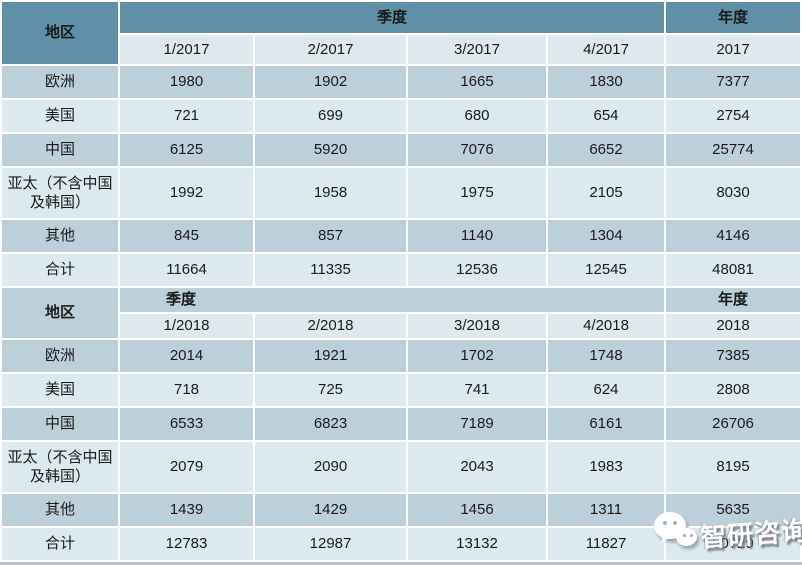 The image size is (802, 565). What do you see at coordinates (186, 467) in the screenshot?
I see `cell: 2079` at bounding box center [186, 467].